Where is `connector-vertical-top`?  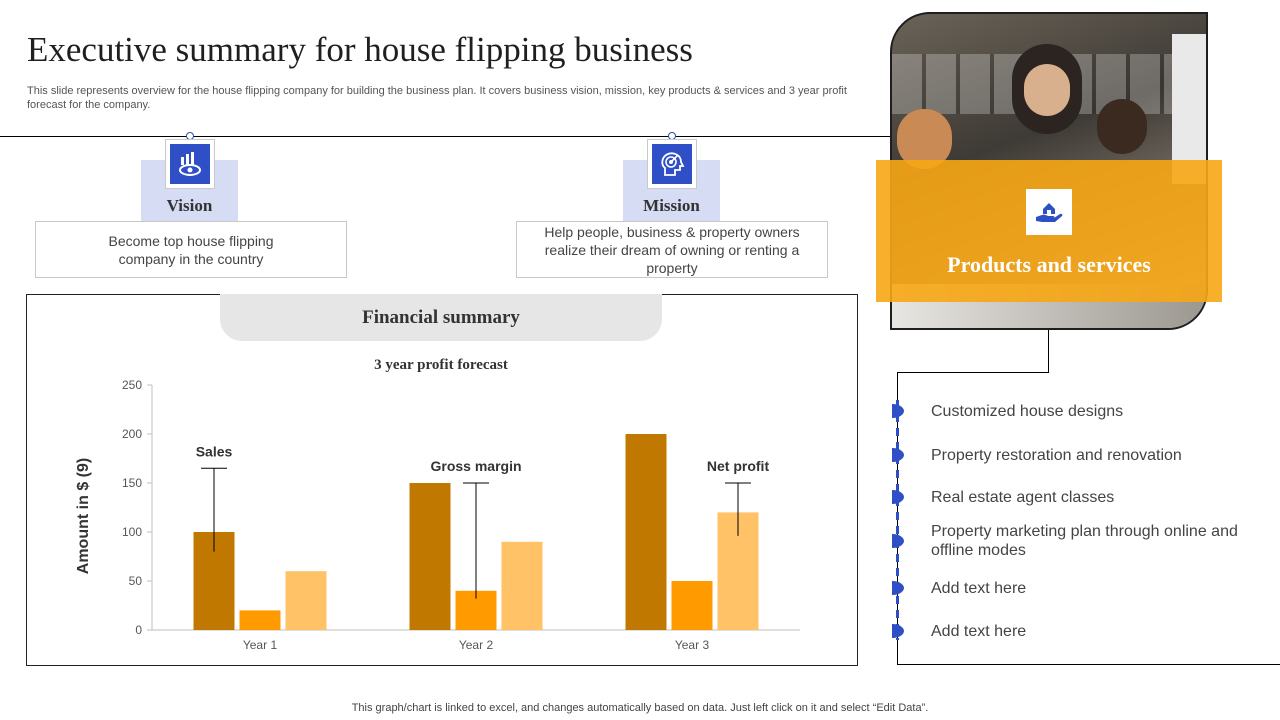
connector-vertical-top is located at coordinates (1048, 351).